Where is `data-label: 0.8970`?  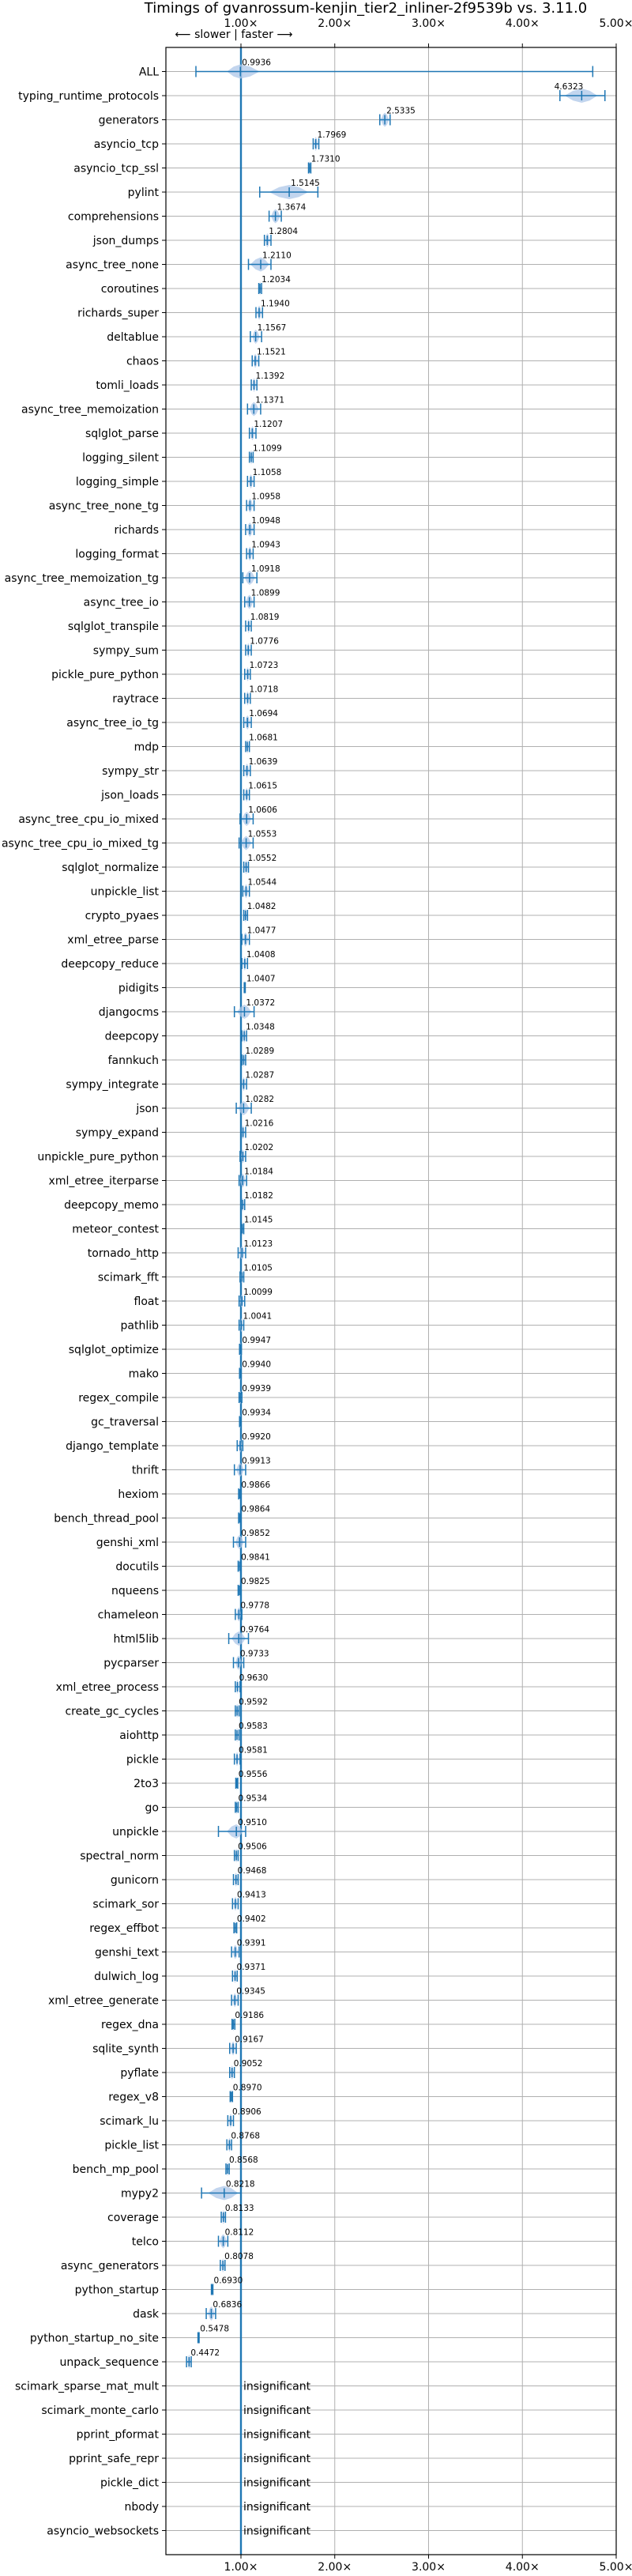
data-label: 0.8970 is located at coordinates (248, 2088).